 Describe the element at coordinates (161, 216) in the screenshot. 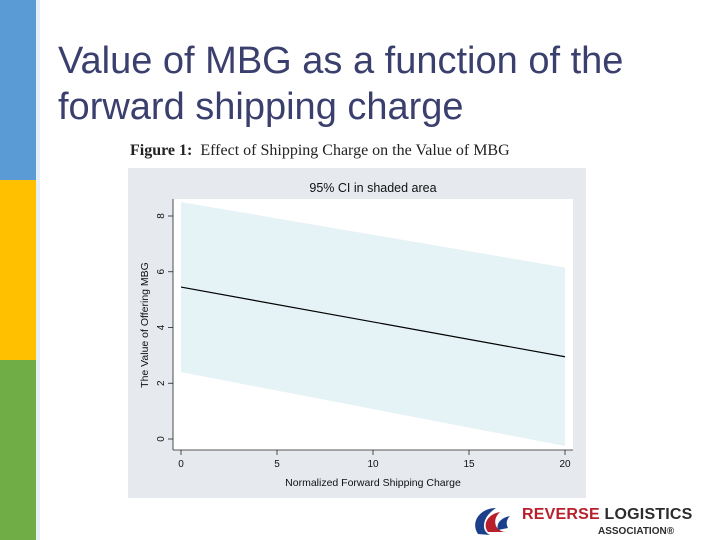

I see `y-tick-label: 8` at that location.